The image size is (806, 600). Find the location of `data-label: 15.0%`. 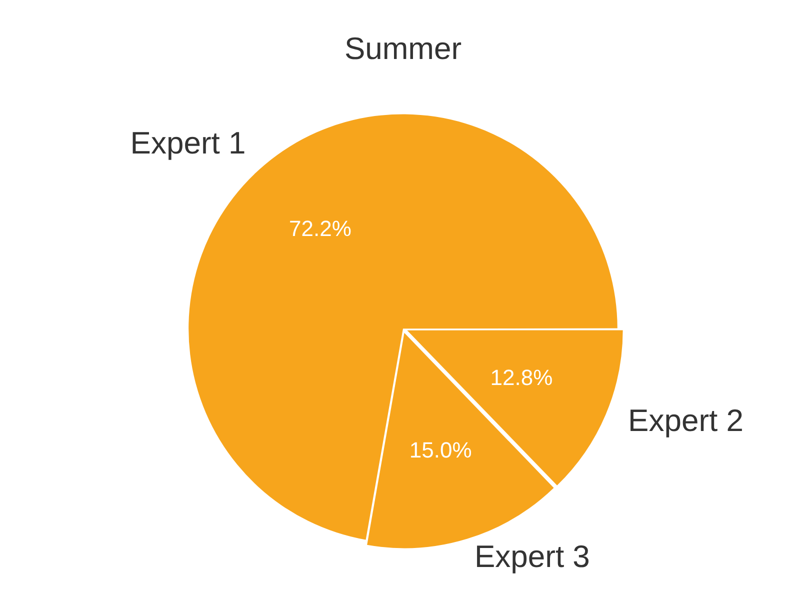

data-label: 15.0% is located at coordinates (440, 450).